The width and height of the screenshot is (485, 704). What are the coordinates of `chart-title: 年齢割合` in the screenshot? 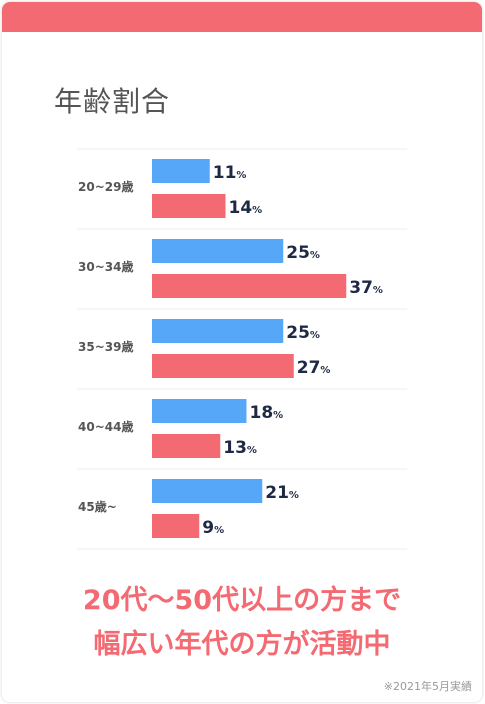 It's located at (112, 101).